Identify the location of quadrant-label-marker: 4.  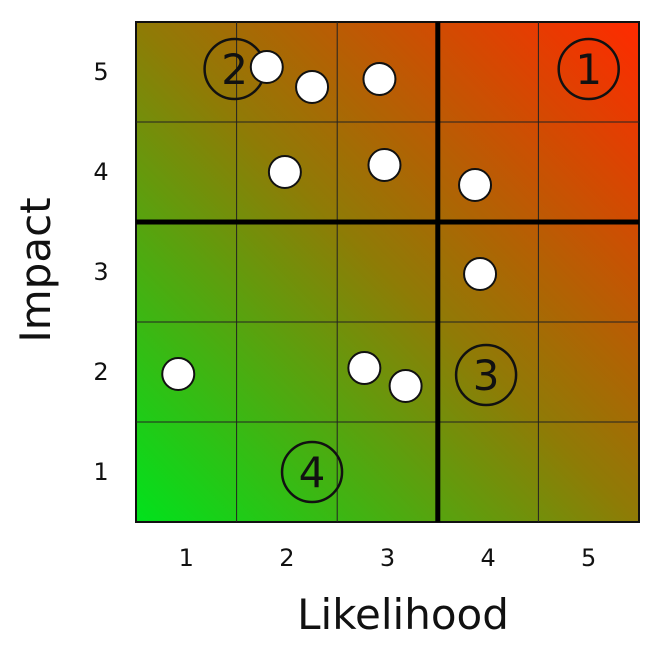
(312, 472).